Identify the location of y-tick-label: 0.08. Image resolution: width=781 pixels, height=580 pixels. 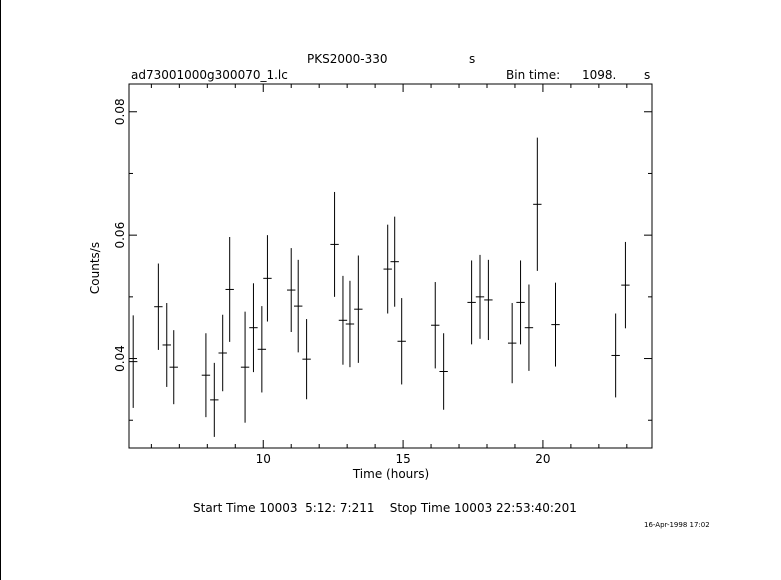
(120, 111).